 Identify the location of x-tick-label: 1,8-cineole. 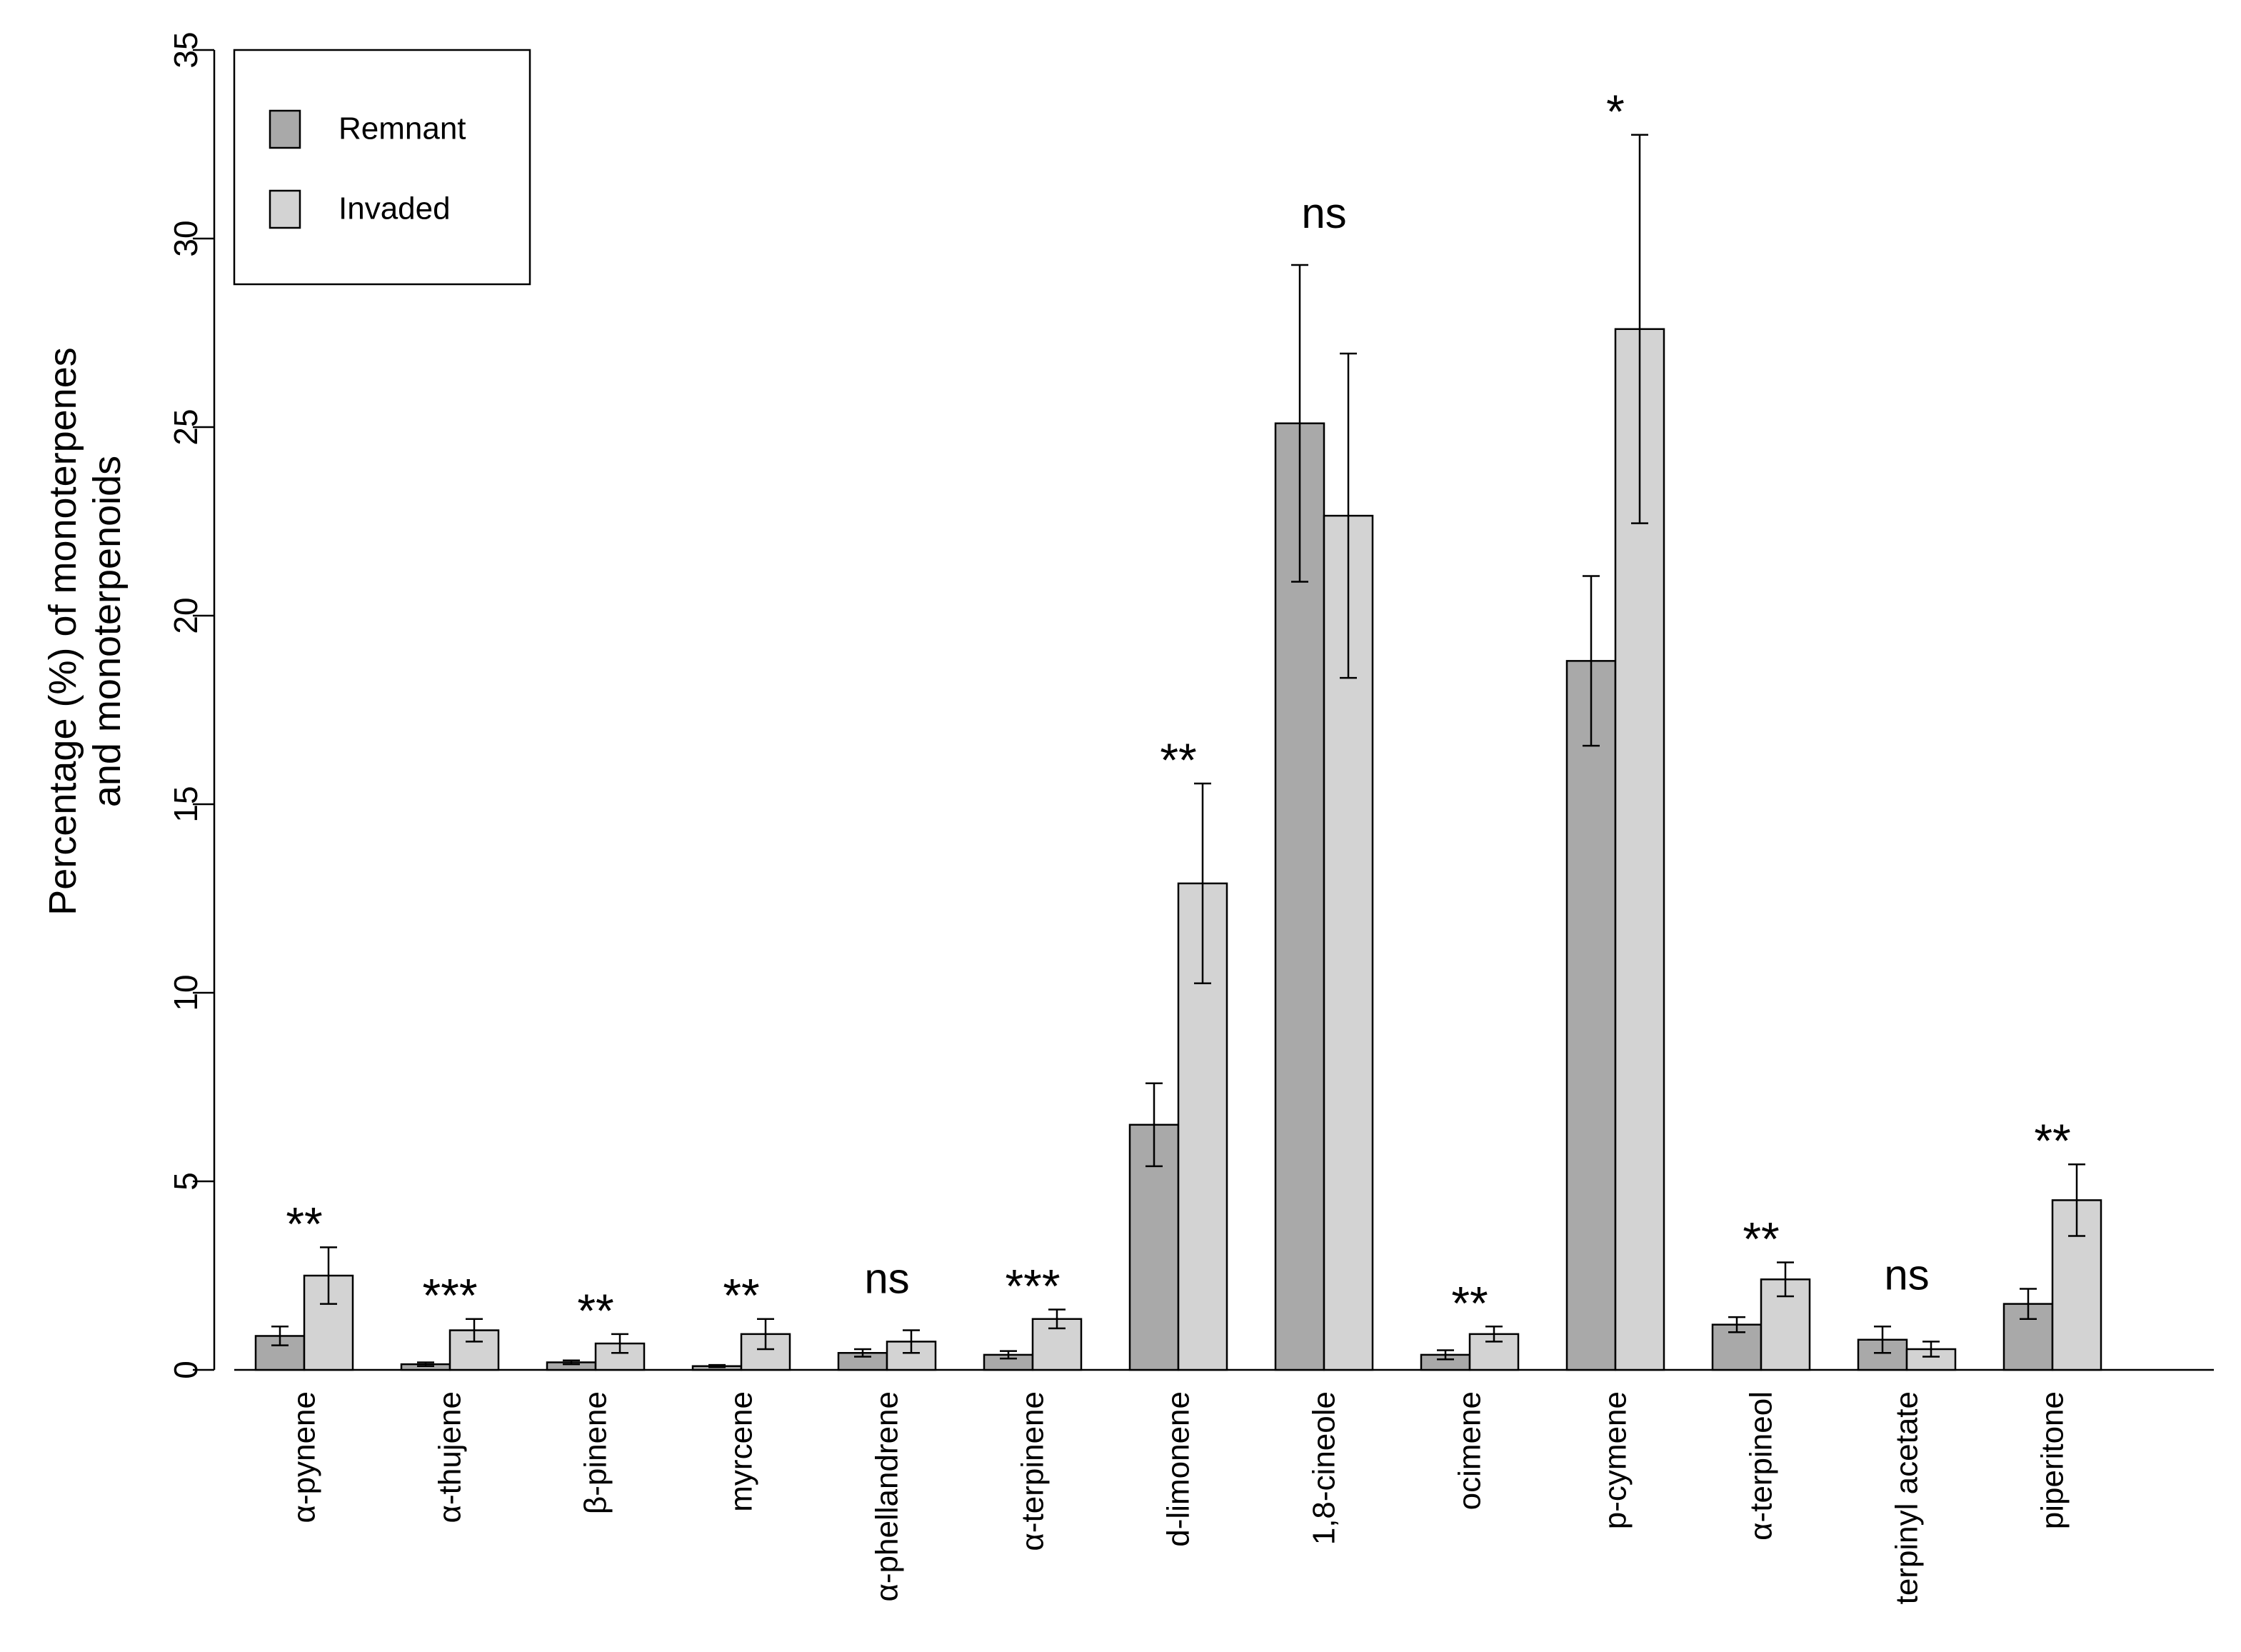
(1324, 1468).